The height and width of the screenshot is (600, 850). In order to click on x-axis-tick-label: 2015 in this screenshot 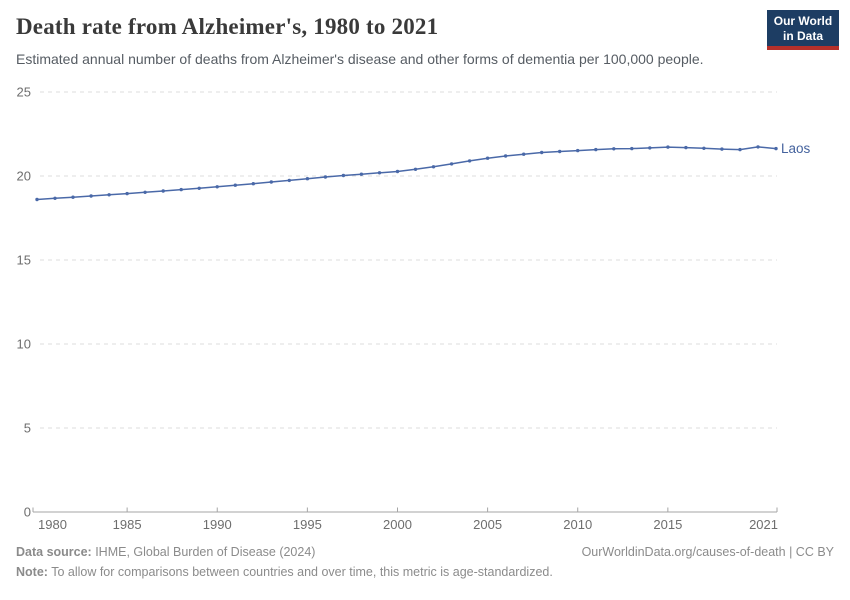, I will do `click(667, 524)`.